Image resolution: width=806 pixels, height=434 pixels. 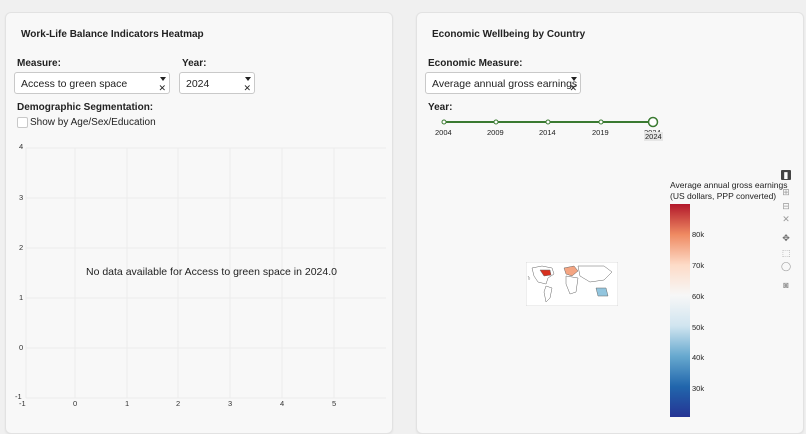 What do you see at coordinates (698, 388) in the screenshot?
I see `colorbar-tick: 30k` at bounding box center [698, 388].